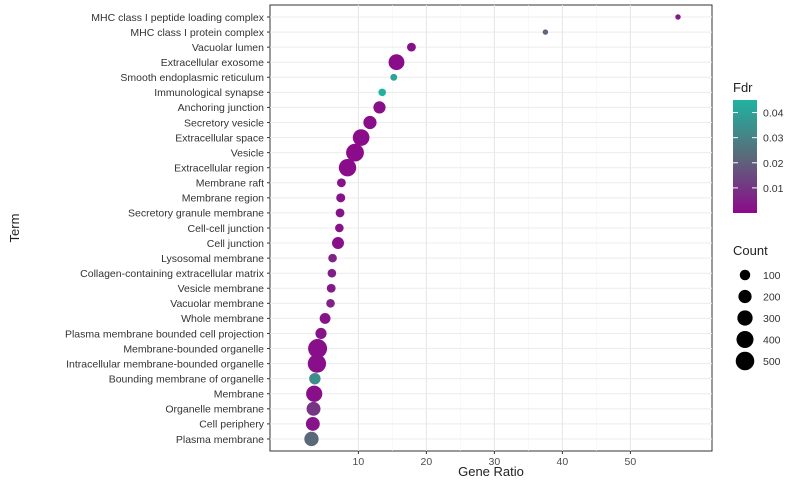 This screenshot has width=799, height=483. What do you see at coordinates (212, 63) in the screenshot?
I see `y-tick-label: Extracellular exosome` at bounding box center [212, 63].